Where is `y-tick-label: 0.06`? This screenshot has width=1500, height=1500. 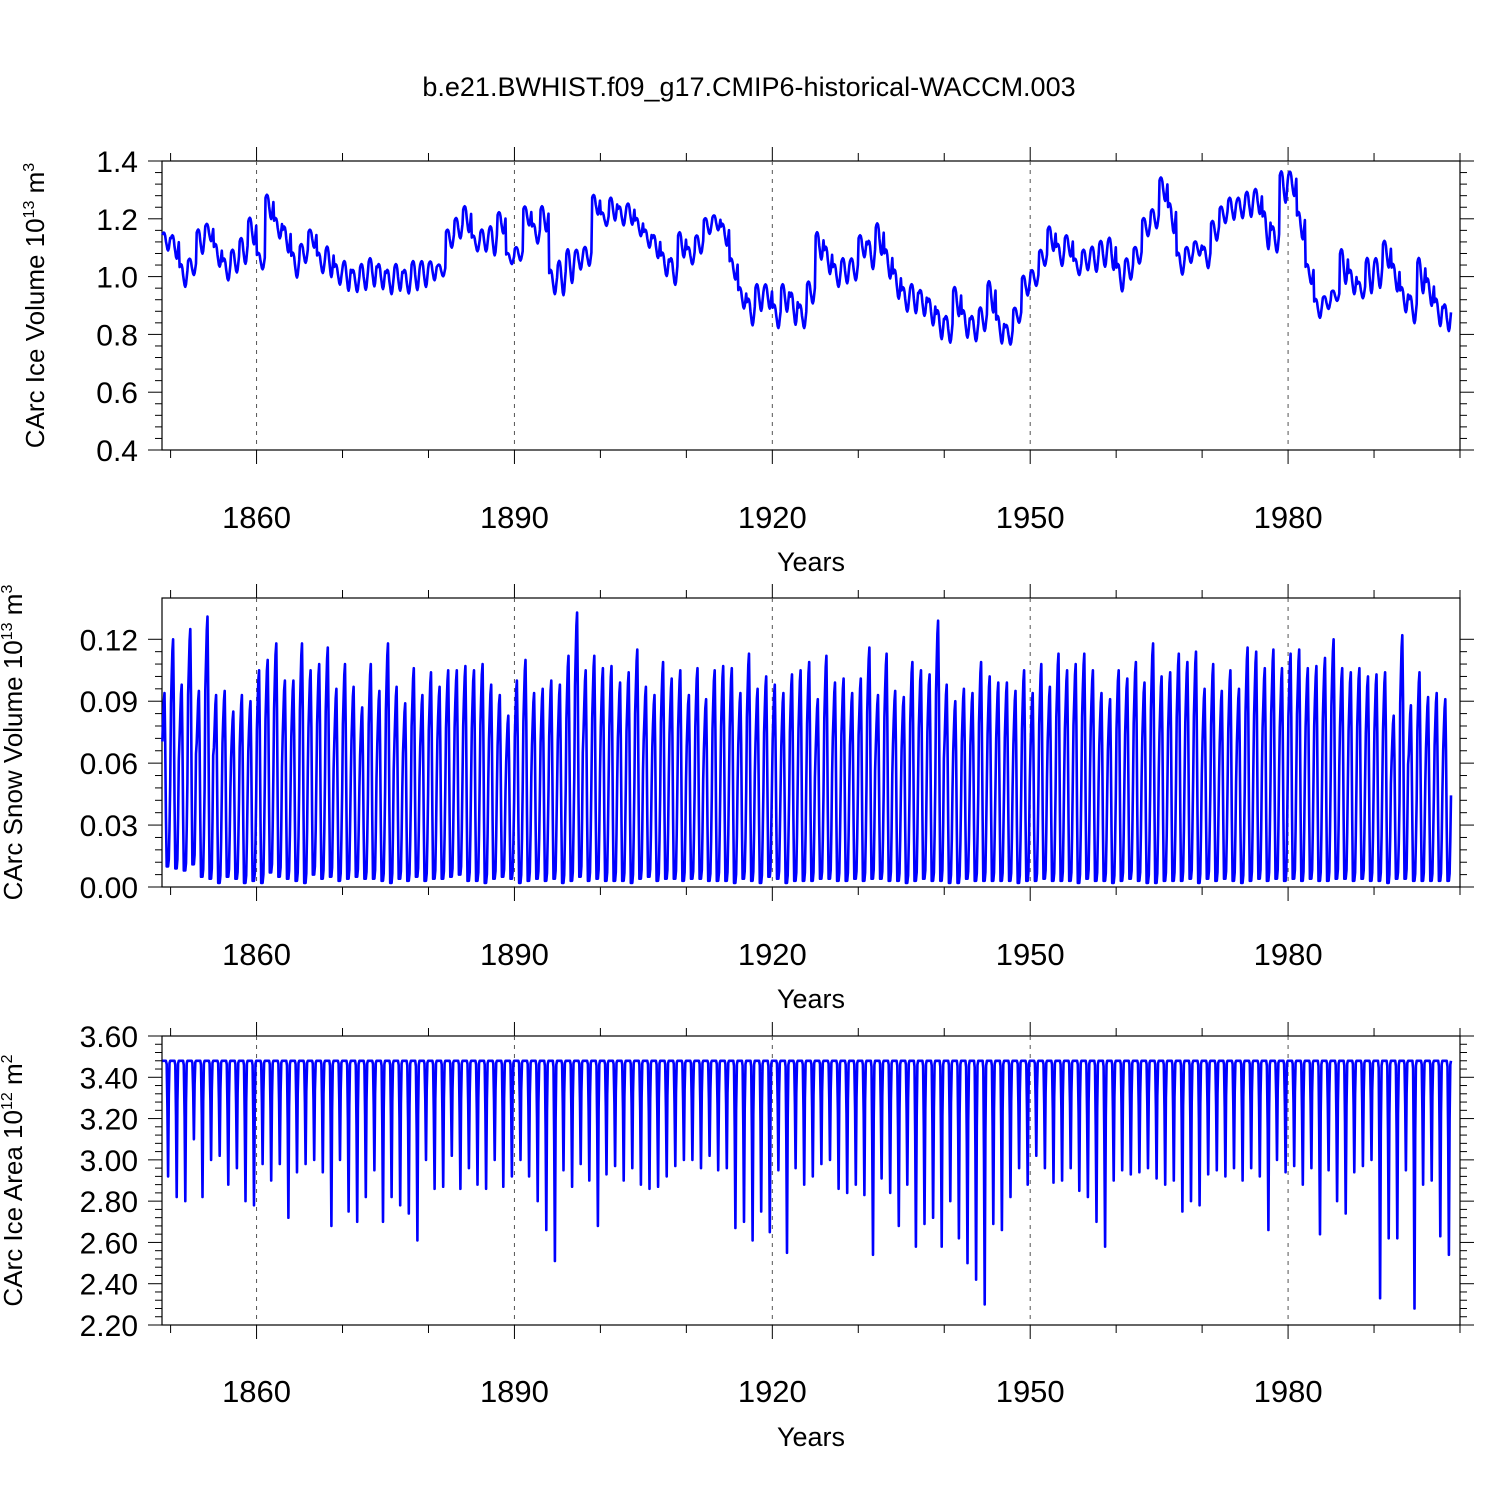 y-tick-label: 0.06 is located at coordinates (109, 764).